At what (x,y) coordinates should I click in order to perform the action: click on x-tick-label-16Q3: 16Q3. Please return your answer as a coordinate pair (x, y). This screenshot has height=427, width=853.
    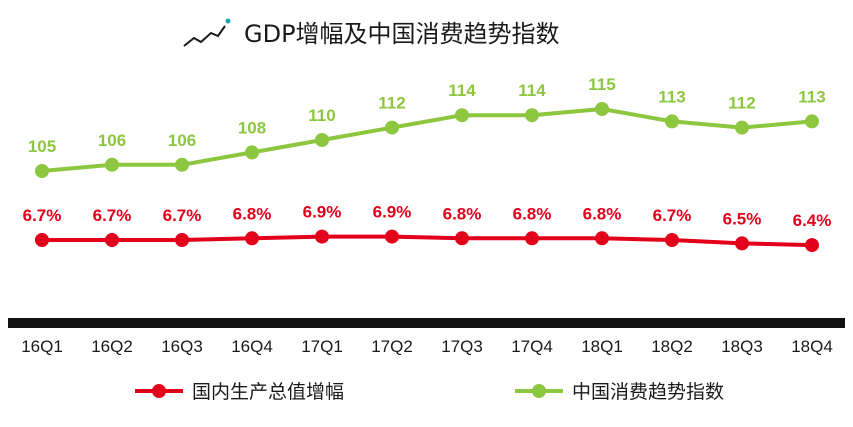
    Looking at the image, I should click on (182, 346).